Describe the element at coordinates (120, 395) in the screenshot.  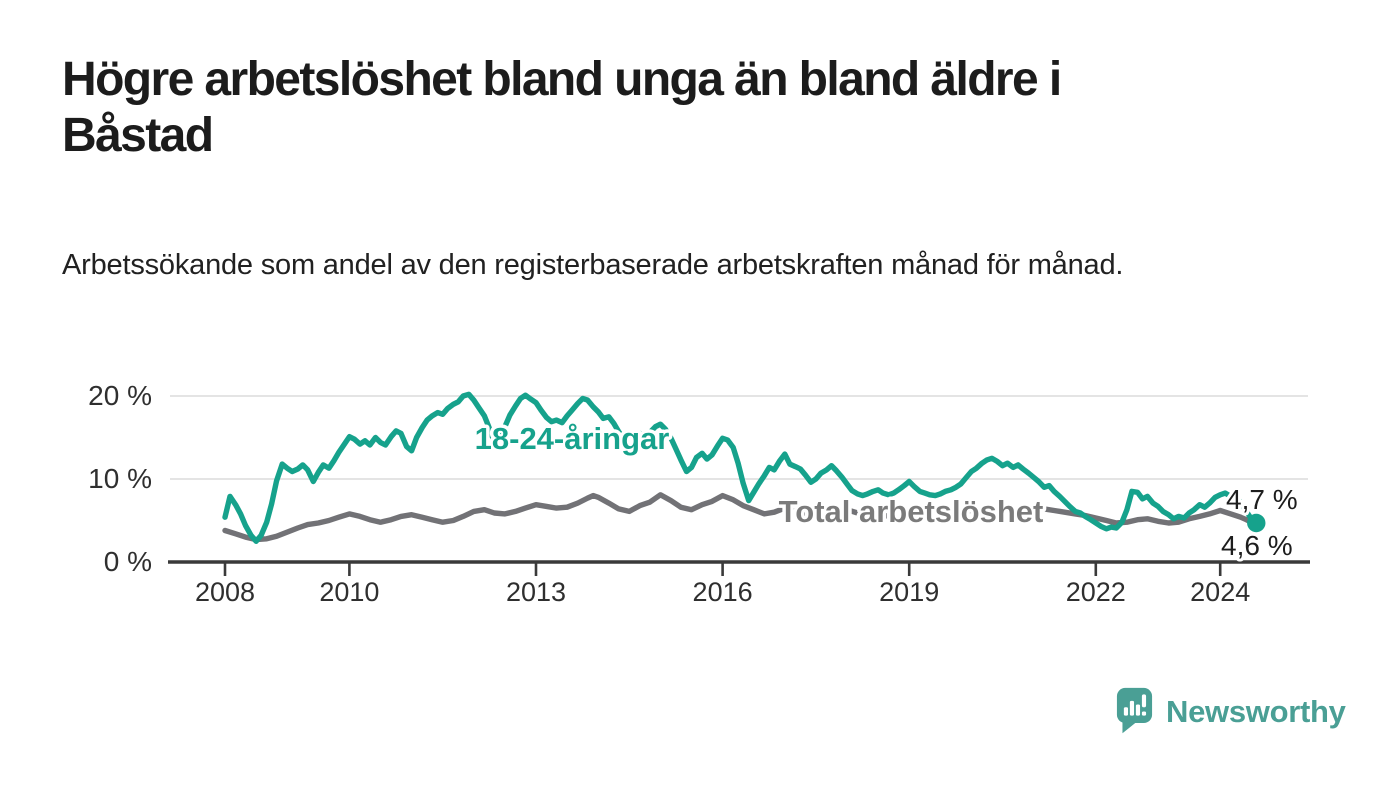
I see `y-tick-label: 20 %` at that location.